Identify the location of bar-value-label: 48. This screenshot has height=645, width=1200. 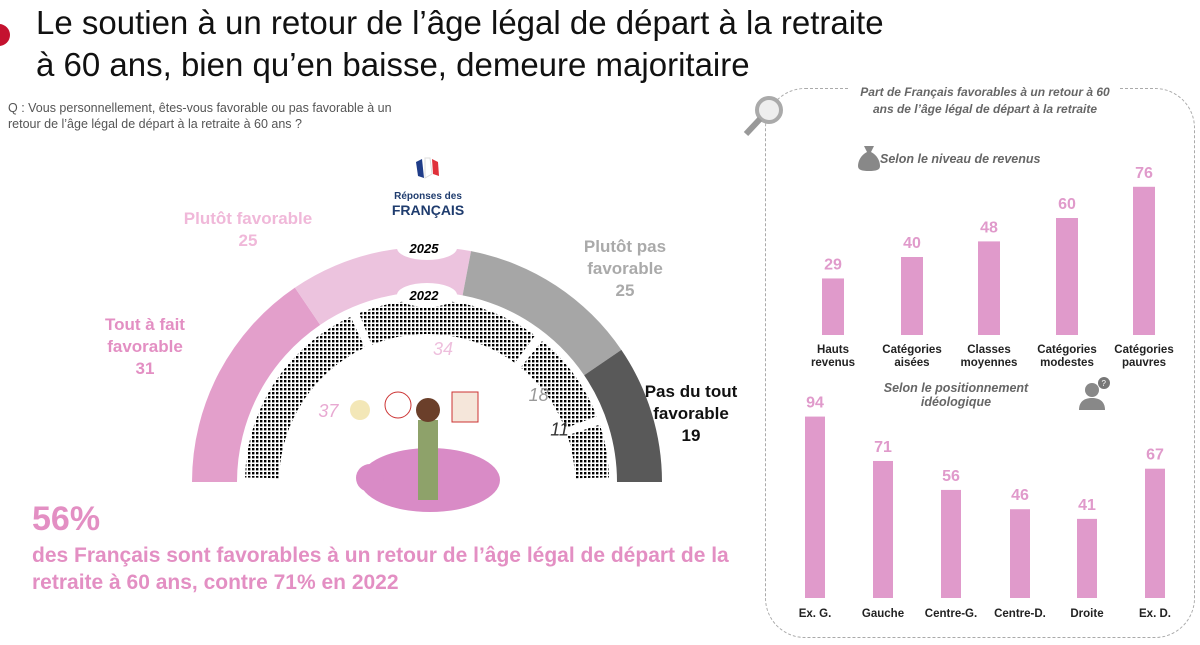
(989, 227).